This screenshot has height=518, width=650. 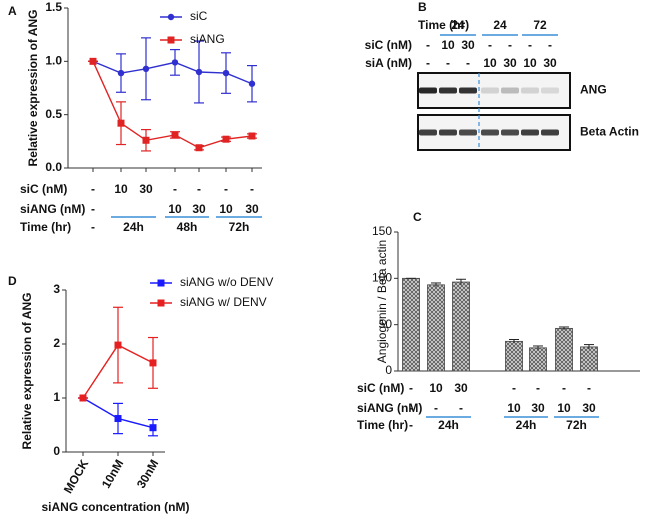 What do you see at coordinates (593, 90) in the screenshot?
I see `blot-band-label: ANG` at bounding box center [593, 90].